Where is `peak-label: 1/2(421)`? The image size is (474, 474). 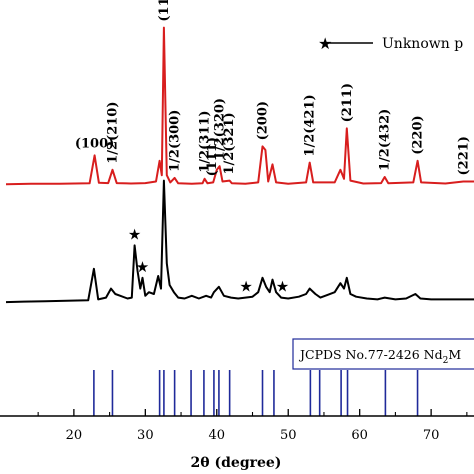 peak-label: 1/2(421) is located at coordinates (310, 125).